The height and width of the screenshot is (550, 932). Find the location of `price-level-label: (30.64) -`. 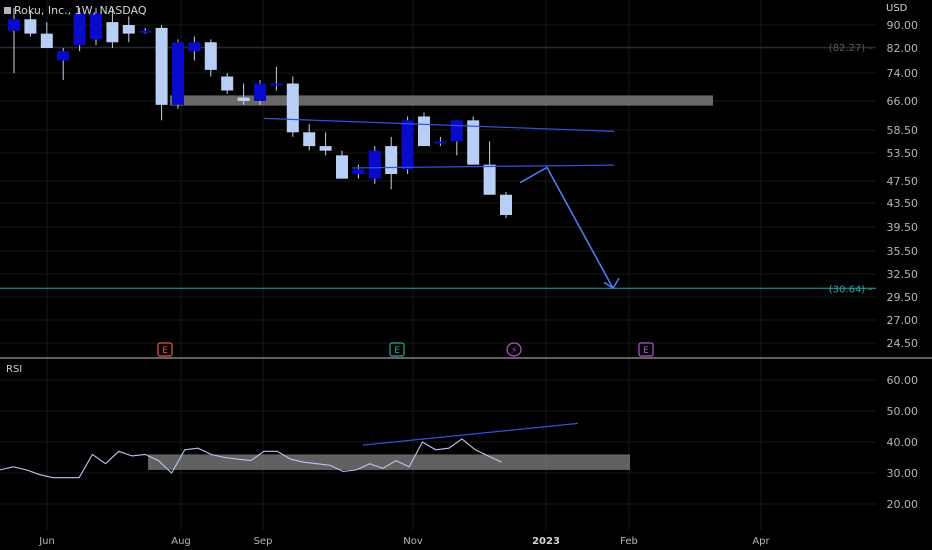

price-level-label: (30.64) - is located at coordinates (851, 289).